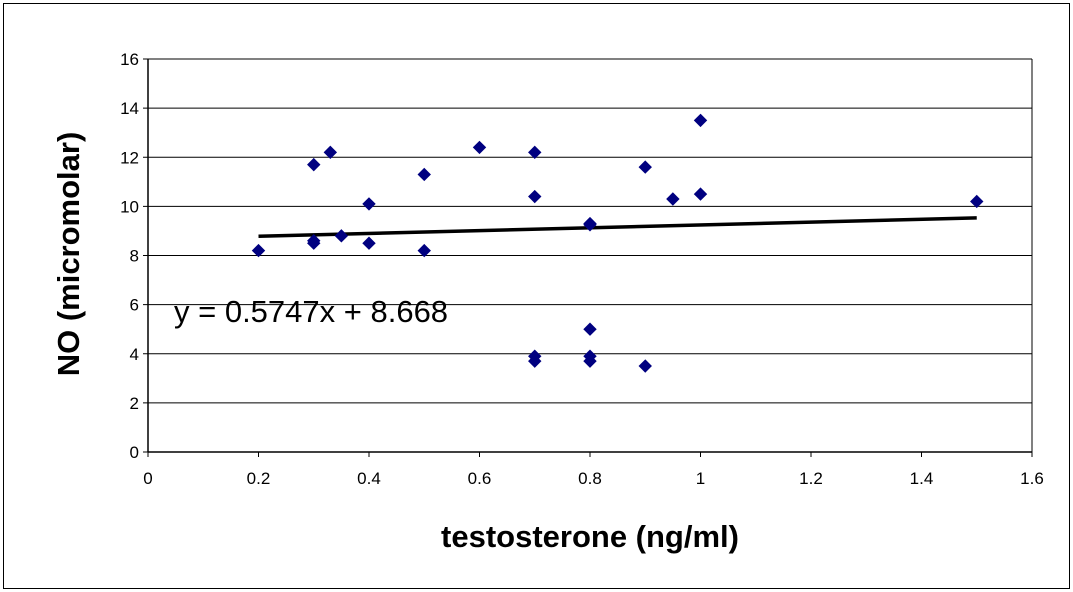 Image resolution: width=1073 pixels, height=592 pixels. I want to click on trendline-group, so click(617, 227).